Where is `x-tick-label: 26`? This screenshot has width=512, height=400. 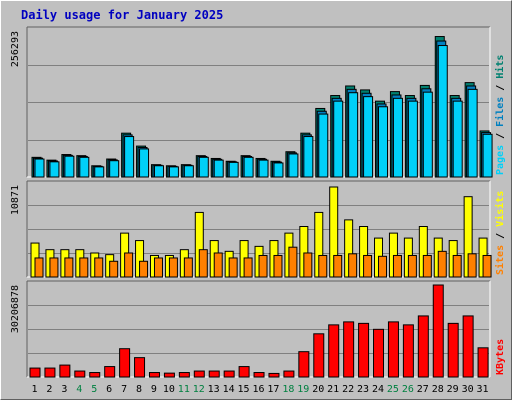 x-tick-label: 26 is located at coordinates (408, 389).